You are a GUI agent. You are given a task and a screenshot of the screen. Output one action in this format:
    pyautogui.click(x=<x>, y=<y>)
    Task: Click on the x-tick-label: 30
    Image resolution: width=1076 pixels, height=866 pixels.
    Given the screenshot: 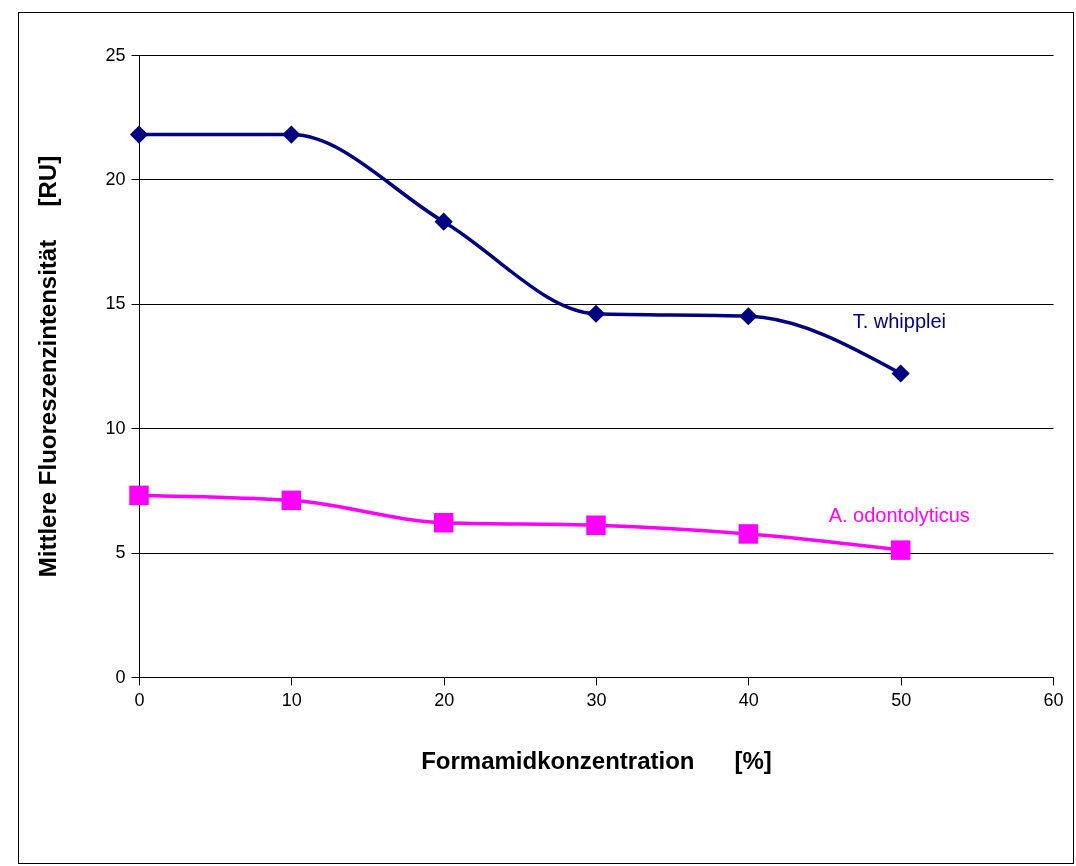 What is the action you would take?
    pyautogui.click(x=596, y=699)
    